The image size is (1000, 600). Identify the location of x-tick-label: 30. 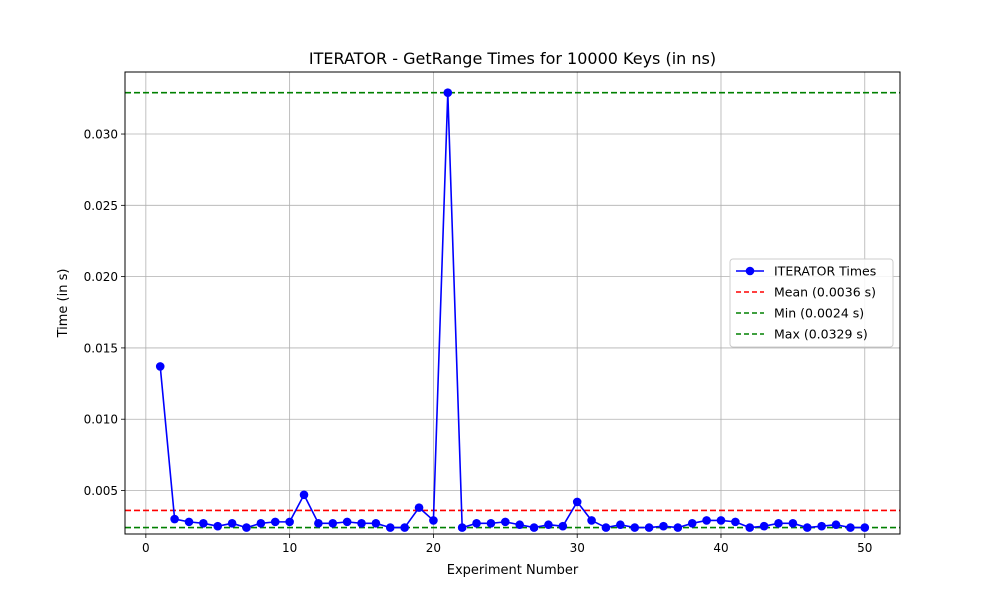
(577, 548).